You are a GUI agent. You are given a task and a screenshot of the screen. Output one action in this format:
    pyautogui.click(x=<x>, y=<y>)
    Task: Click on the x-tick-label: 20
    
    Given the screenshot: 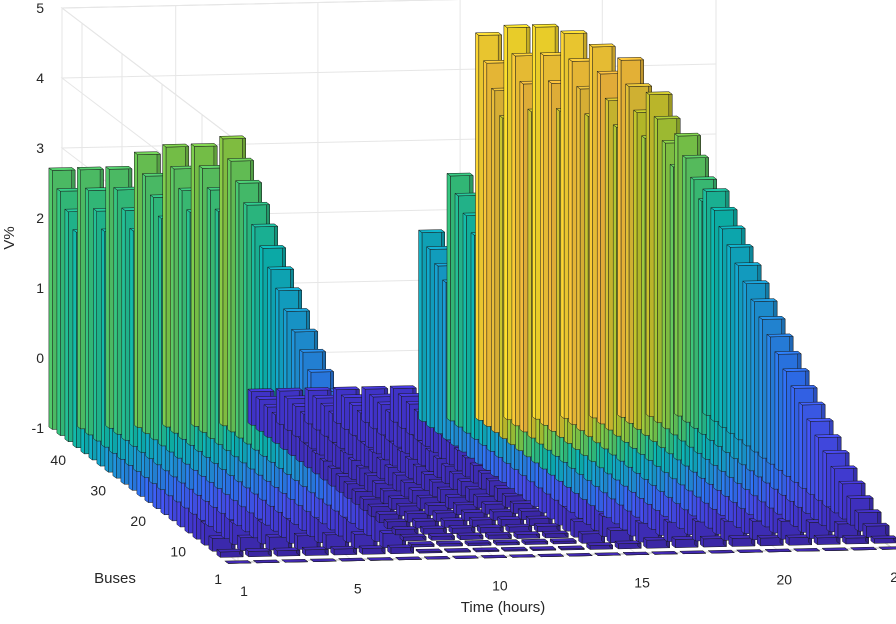 What is the action you would take?
    pyautogui.click(x=784, y=579)
    